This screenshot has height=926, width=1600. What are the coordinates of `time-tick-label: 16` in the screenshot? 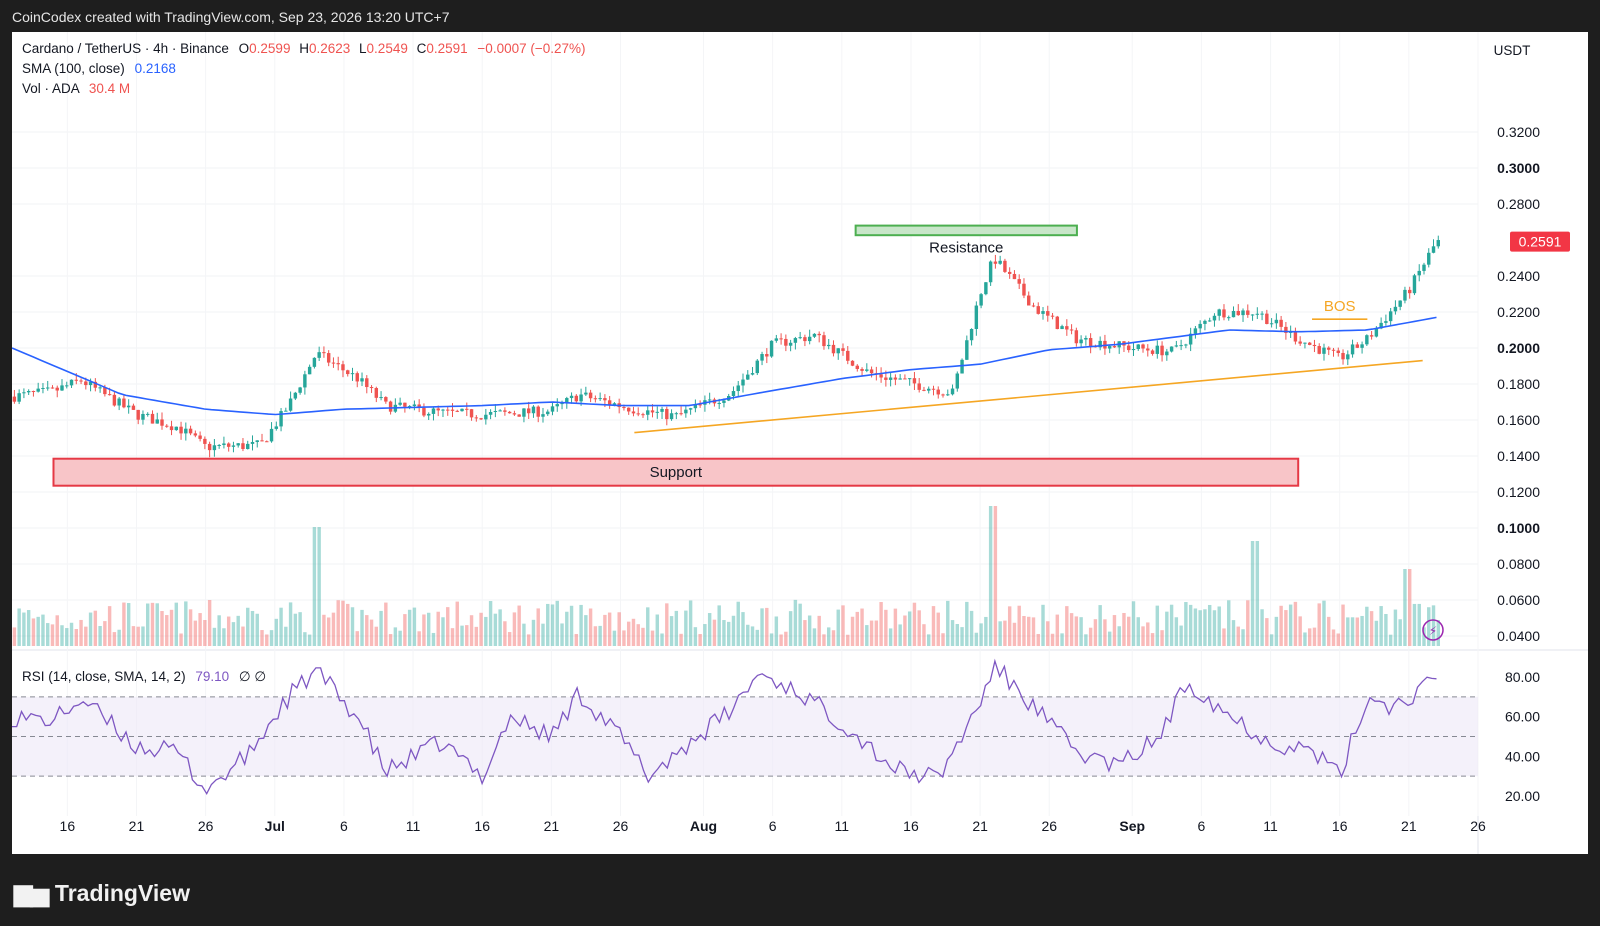 It's located at (1340, 826).